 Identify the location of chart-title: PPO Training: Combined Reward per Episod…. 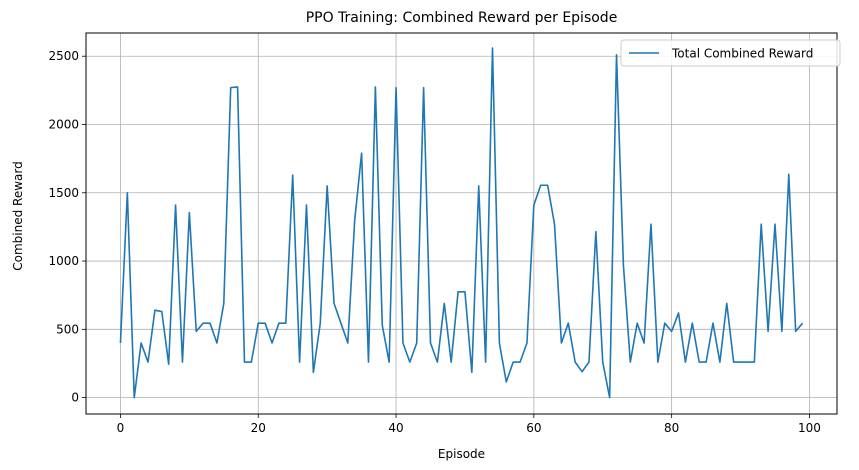
(462, 18).